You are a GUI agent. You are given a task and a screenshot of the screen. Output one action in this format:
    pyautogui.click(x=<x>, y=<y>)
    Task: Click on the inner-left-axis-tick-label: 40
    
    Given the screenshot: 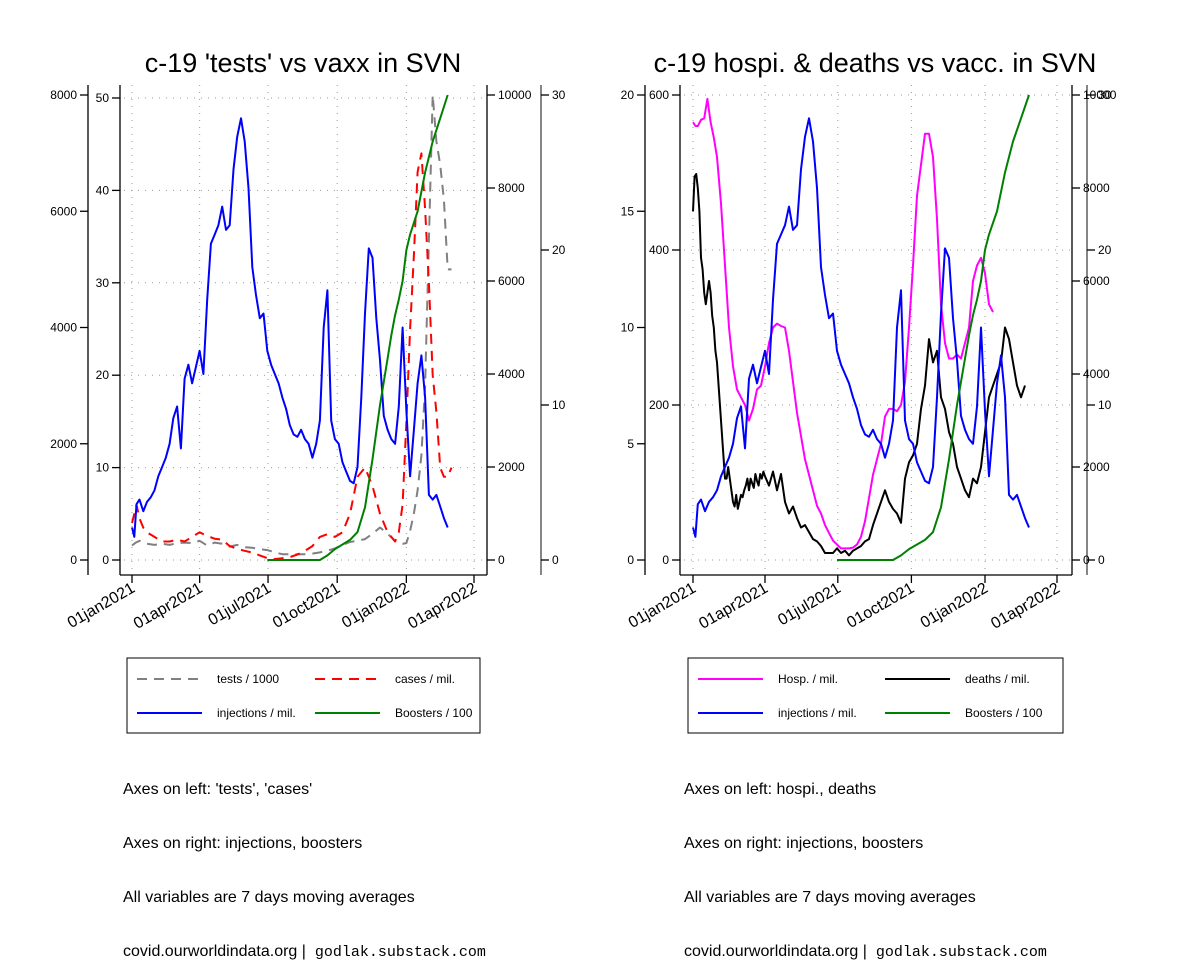 What is the action you would take?
    pyautogui.click(x=103, y=190)
    